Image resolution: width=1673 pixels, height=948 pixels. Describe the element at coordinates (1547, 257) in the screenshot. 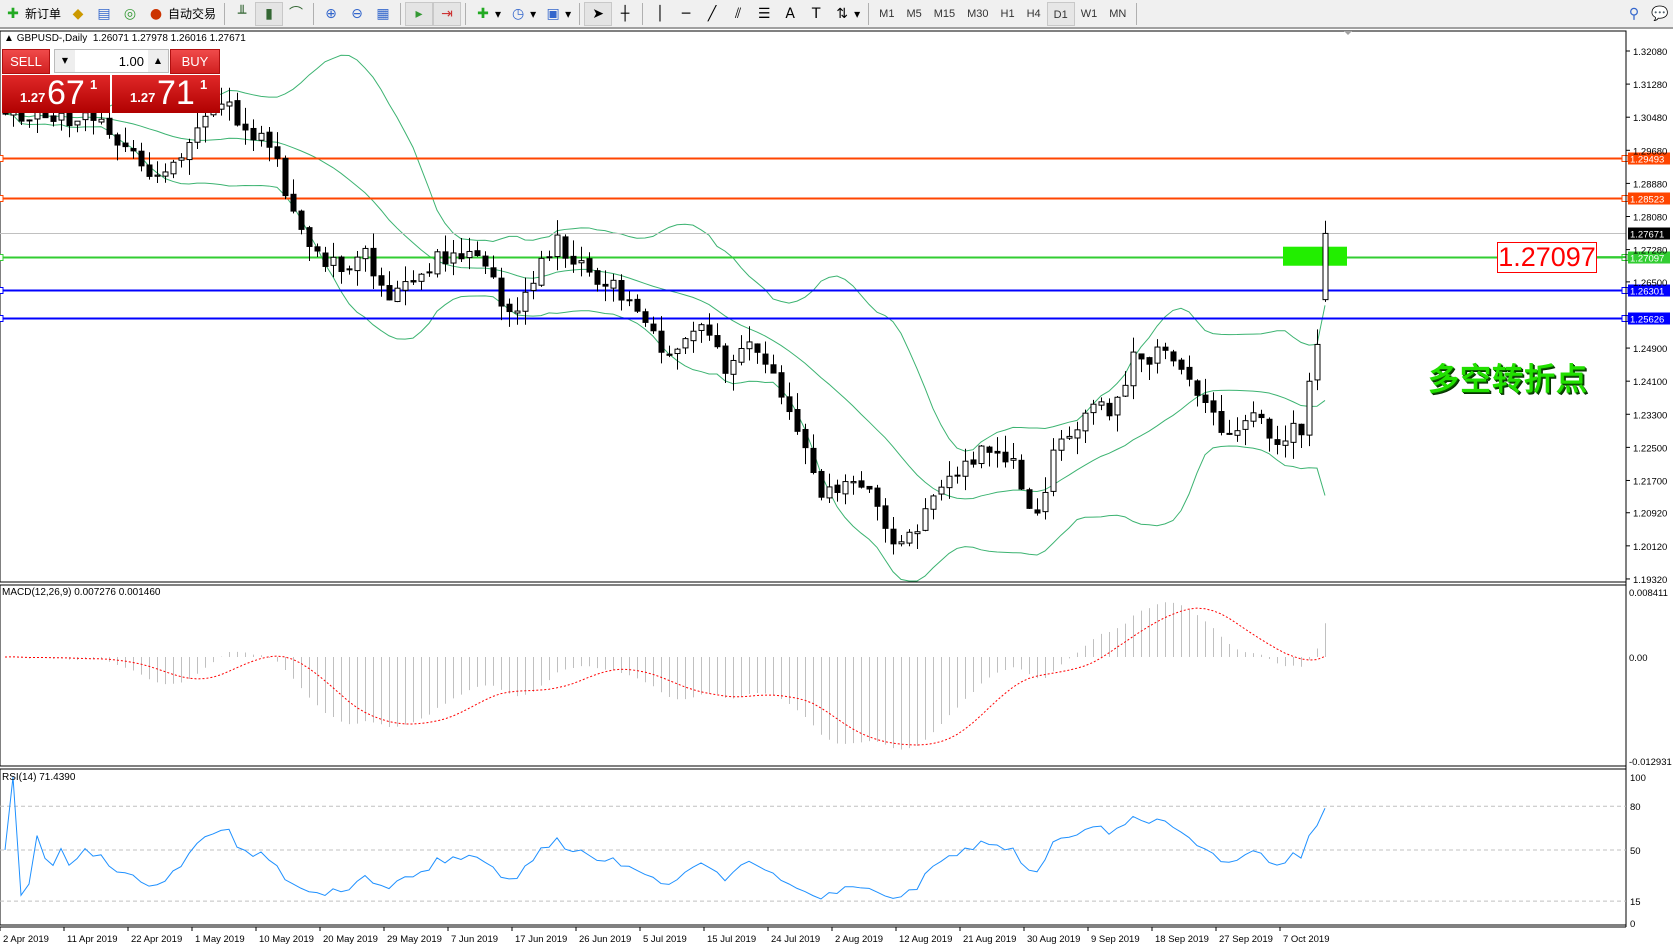

I see `level-annotation-label: 1.27097` at that location.